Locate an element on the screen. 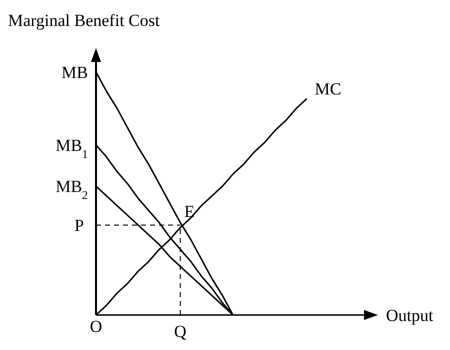 This screenshot has width=450, height=350. ref-line-label: P is located at coordinates (79, 226).